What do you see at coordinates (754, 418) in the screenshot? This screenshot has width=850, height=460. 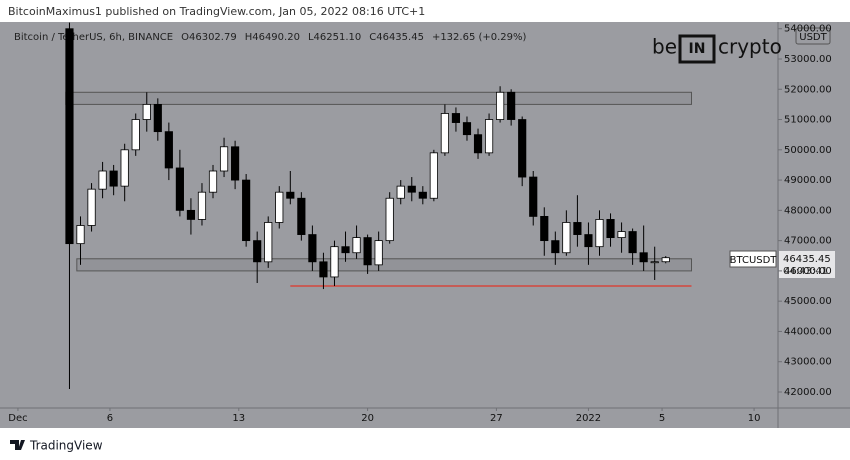 I see `x-tick-label: 10` at bounding box center [754, 418].